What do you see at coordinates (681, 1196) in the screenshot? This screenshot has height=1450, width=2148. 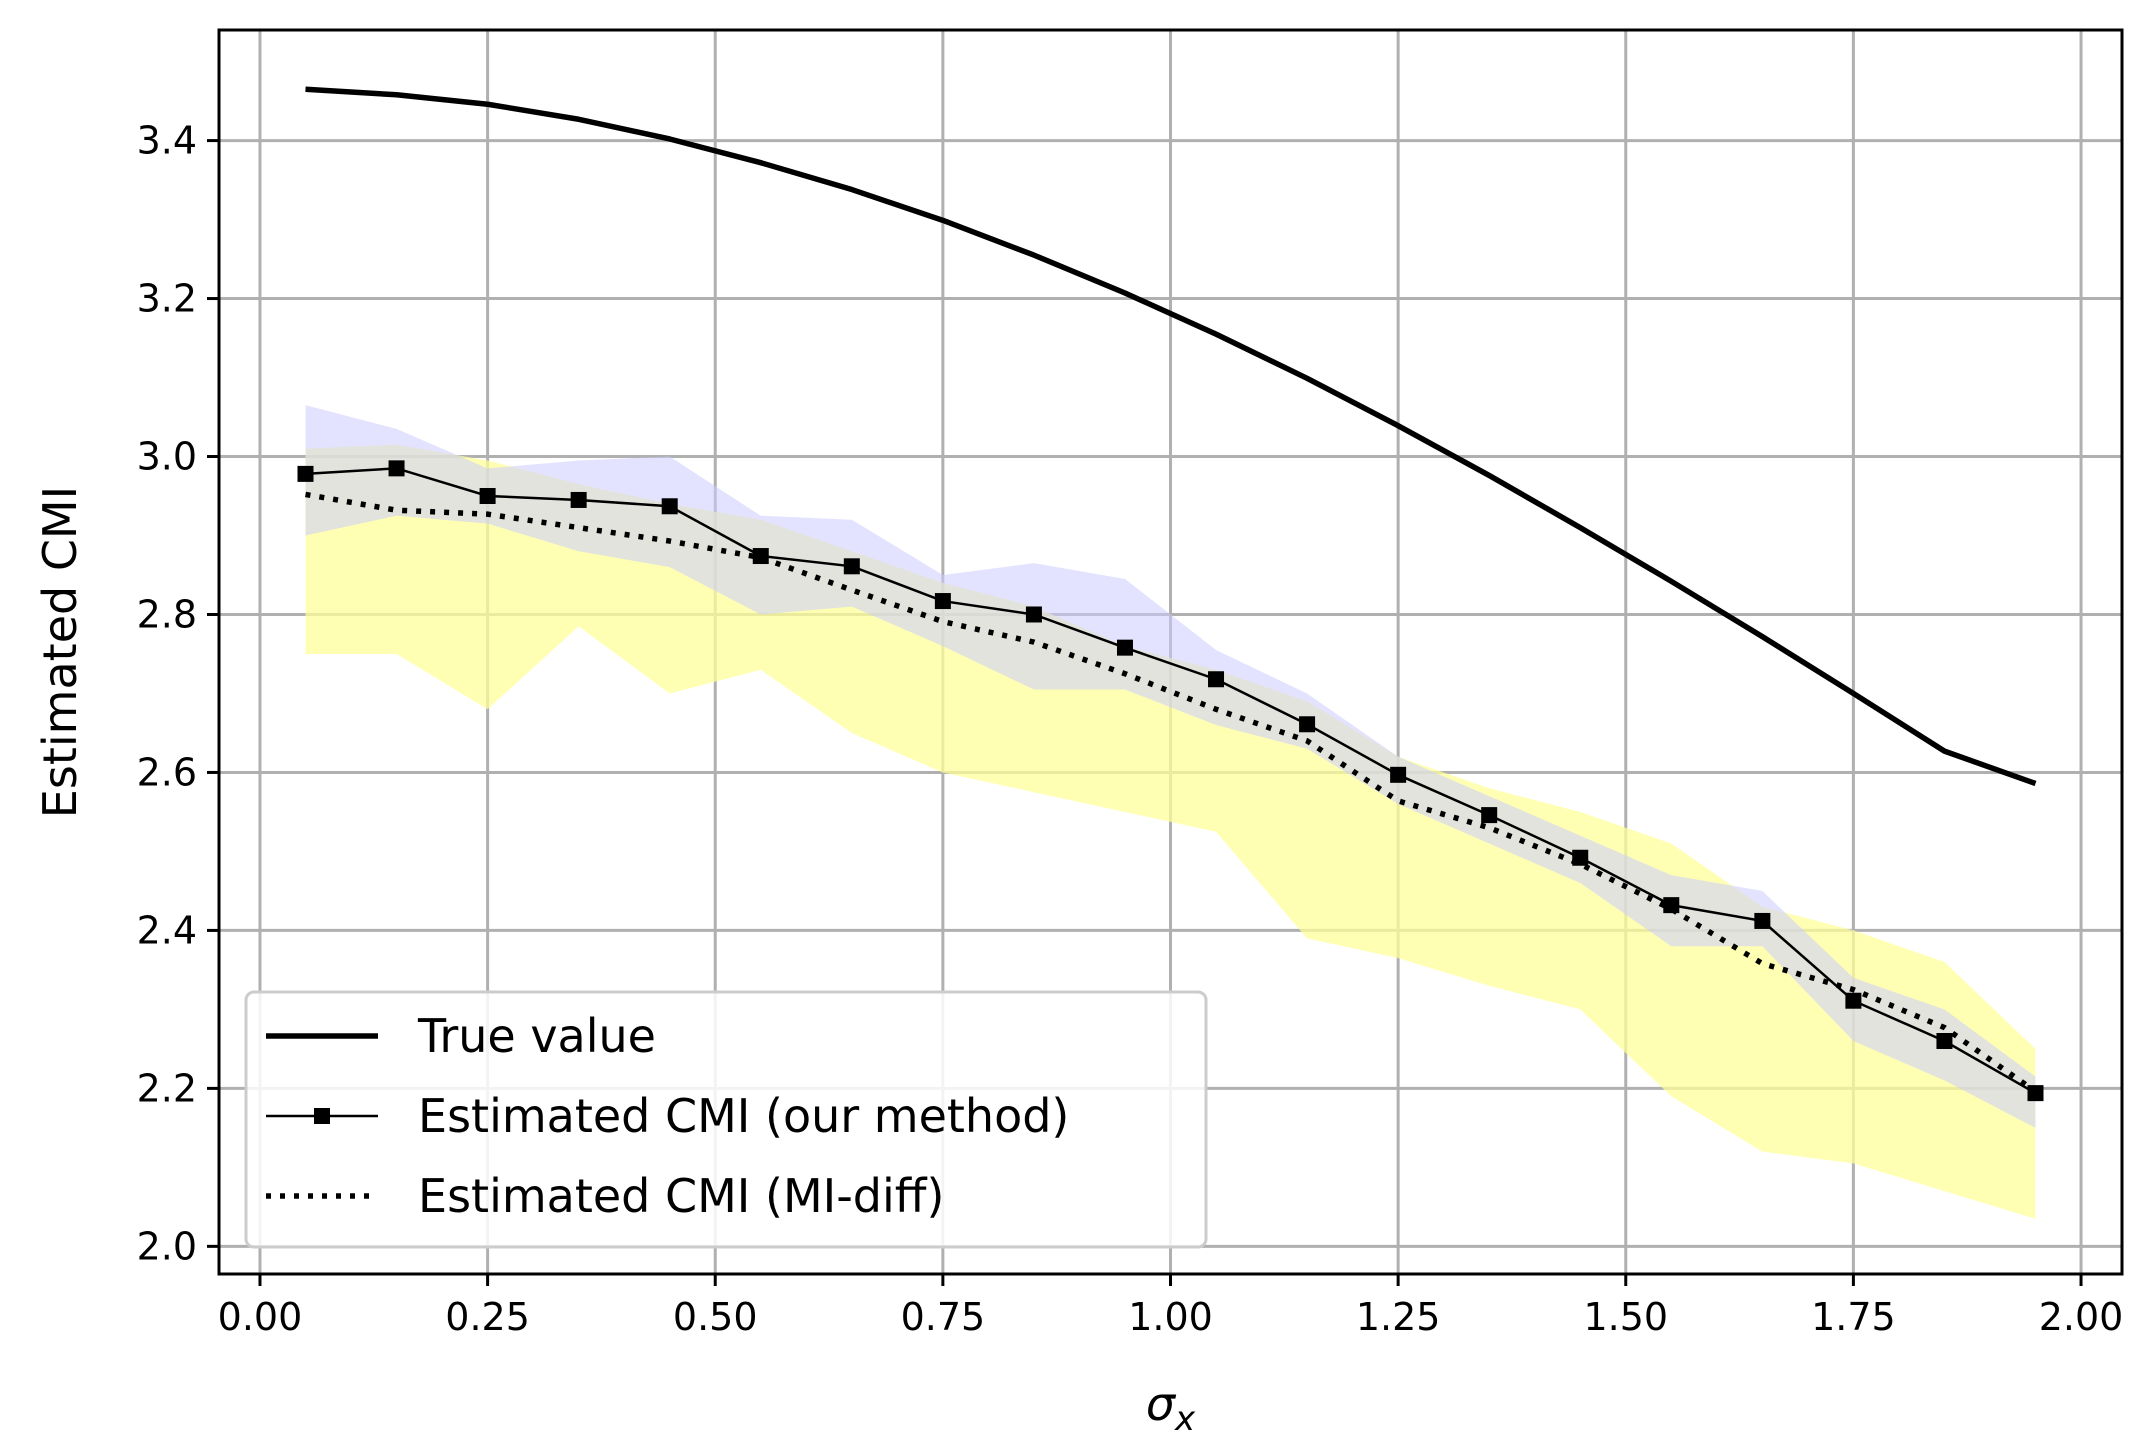 I see `legend-label: Estimated CMI (MI-diff)` at bounding box center [681, 1196].